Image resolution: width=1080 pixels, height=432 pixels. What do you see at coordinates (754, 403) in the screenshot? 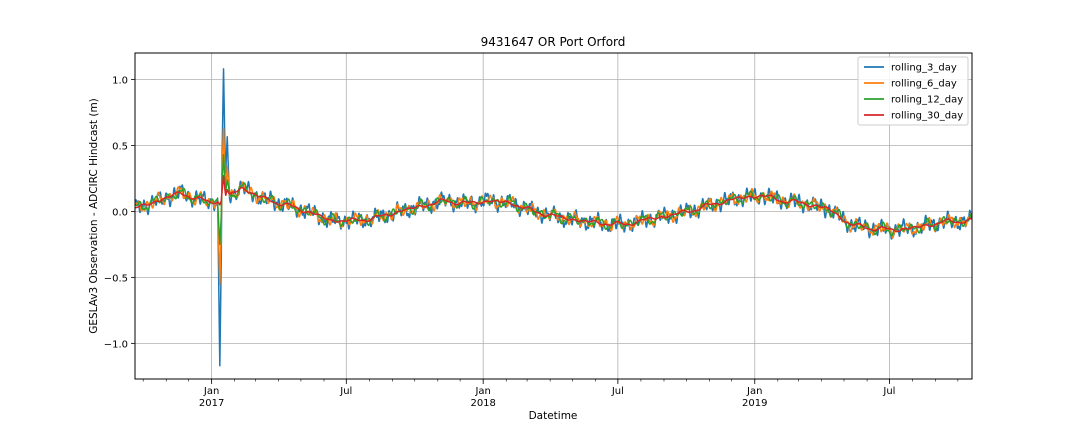
I see `x-tick-year-label: 2019` at bounding box center [754, 403].